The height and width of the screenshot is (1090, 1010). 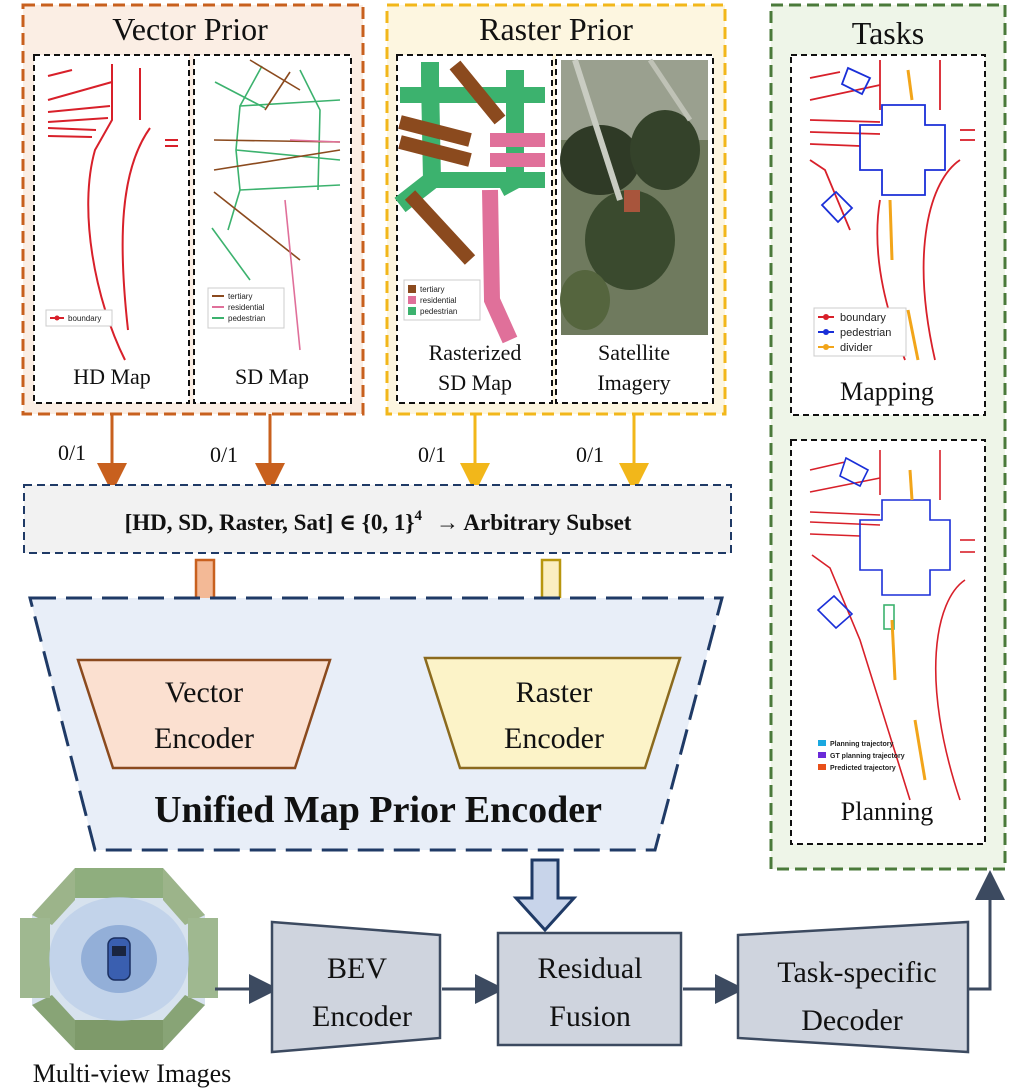 What do you see at coordinates (112, 376) in the screenshot?
I see `hd-map-label: HD Map` at bounding box center [112, 376].